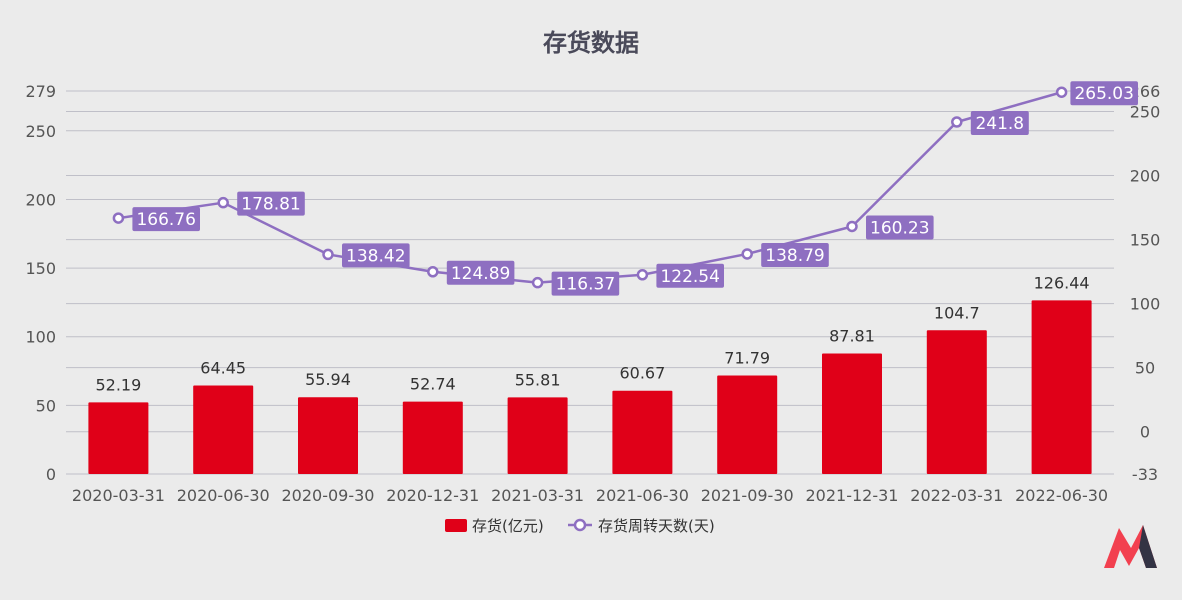  What do you see at coordinates (957, 312) in the screenshot?
I see `bar-value-label: 104.7` at bounding box center [957, 312].